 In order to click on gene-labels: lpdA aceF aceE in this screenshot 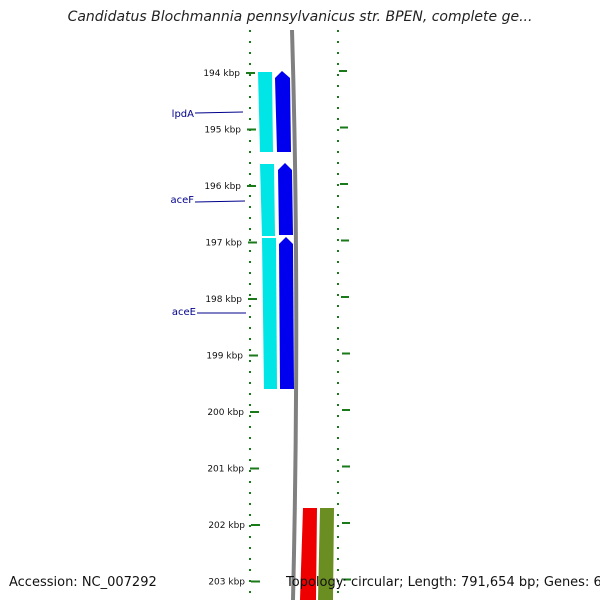, I will do `click(208, 213)`.